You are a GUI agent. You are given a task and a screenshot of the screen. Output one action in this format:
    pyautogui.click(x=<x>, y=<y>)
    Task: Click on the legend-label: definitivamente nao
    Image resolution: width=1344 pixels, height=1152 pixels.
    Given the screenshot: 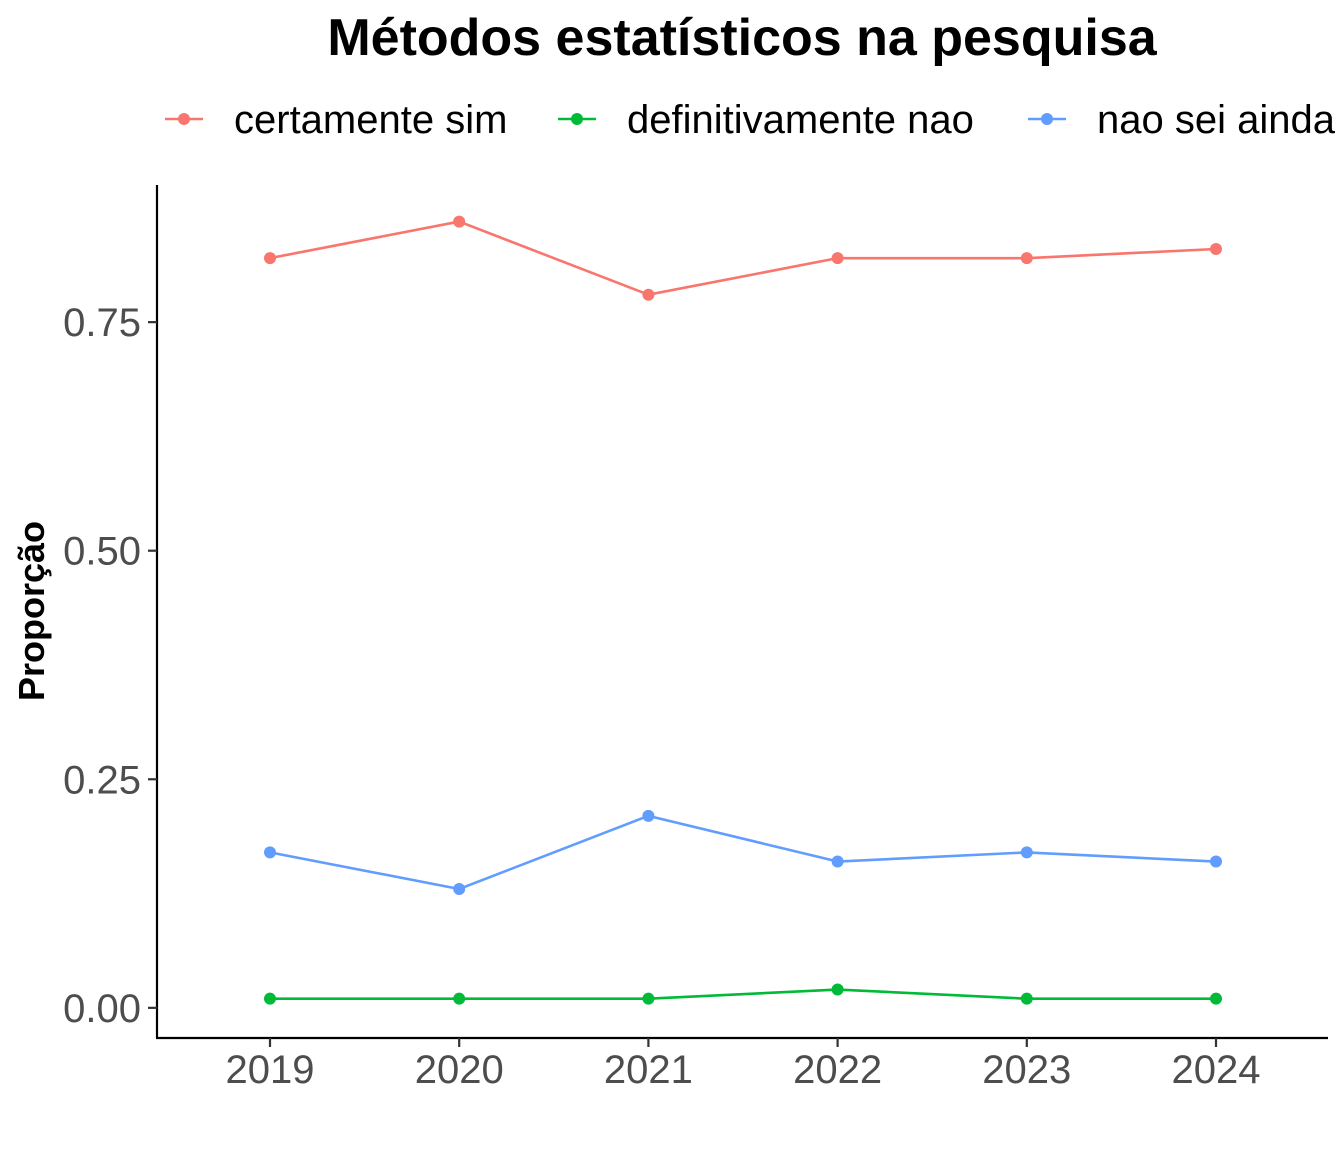 What is the action you would take?
    pyautogui.click(x=800, y=120)
    